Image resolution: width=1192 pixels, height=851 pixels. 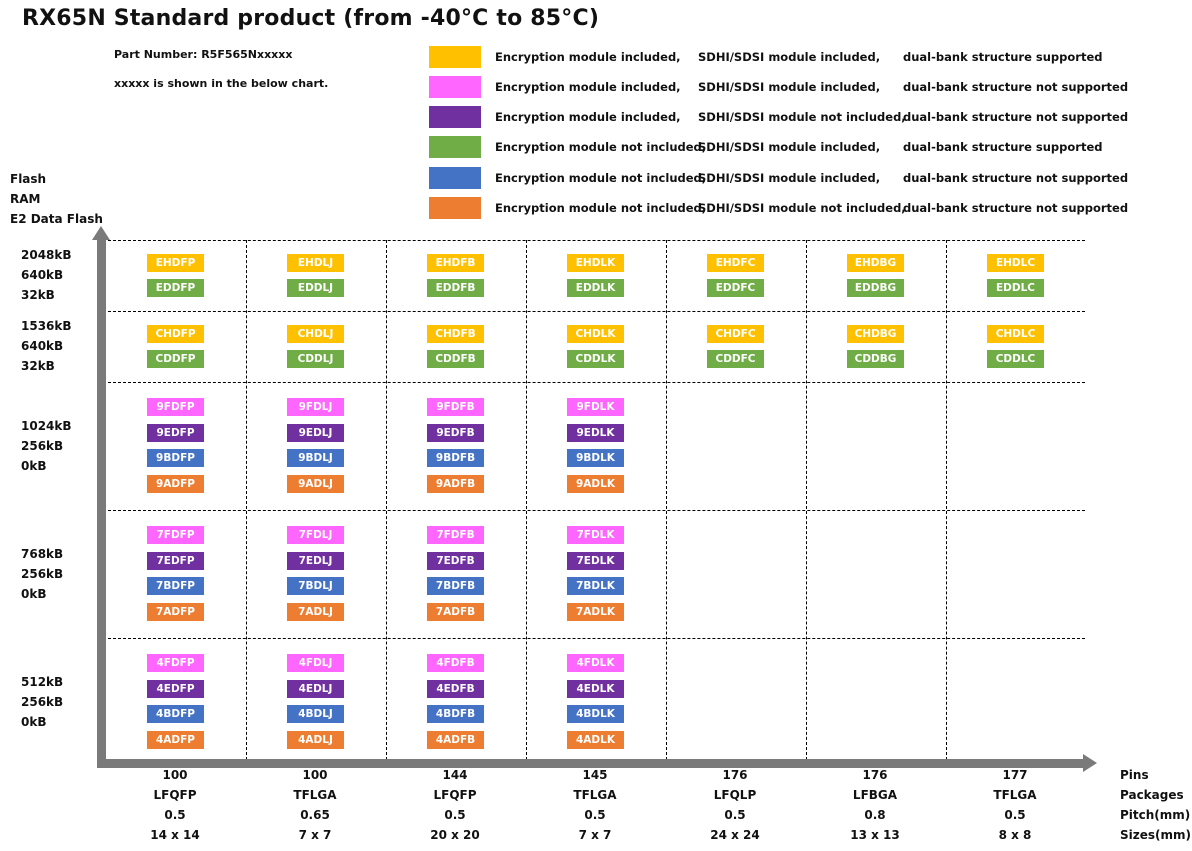 I want to click on package-package: LFBGA, so click(x=875, y=795).